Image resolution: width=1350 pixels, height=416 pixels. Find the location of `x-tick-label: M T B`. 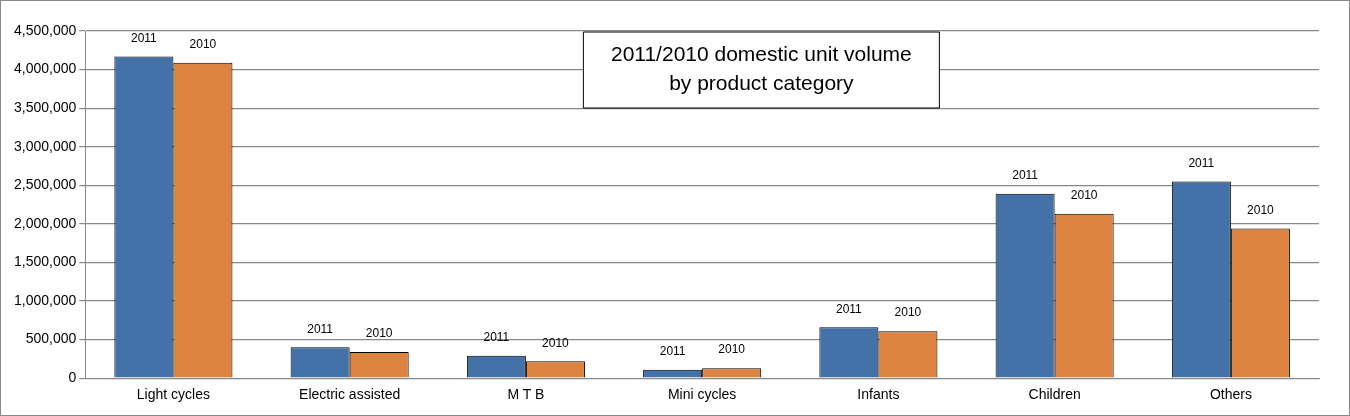

x-tick-label: M T B is located at coordinates (526, 394).